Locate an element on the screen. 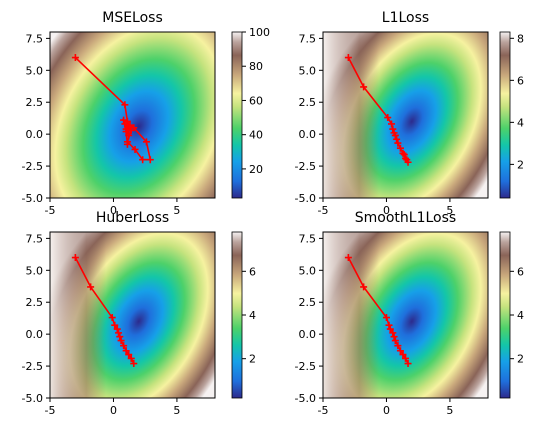 This screenshot has height=433, width=540. y-tick-label: 0.0 is located at coordinates (308, 334).